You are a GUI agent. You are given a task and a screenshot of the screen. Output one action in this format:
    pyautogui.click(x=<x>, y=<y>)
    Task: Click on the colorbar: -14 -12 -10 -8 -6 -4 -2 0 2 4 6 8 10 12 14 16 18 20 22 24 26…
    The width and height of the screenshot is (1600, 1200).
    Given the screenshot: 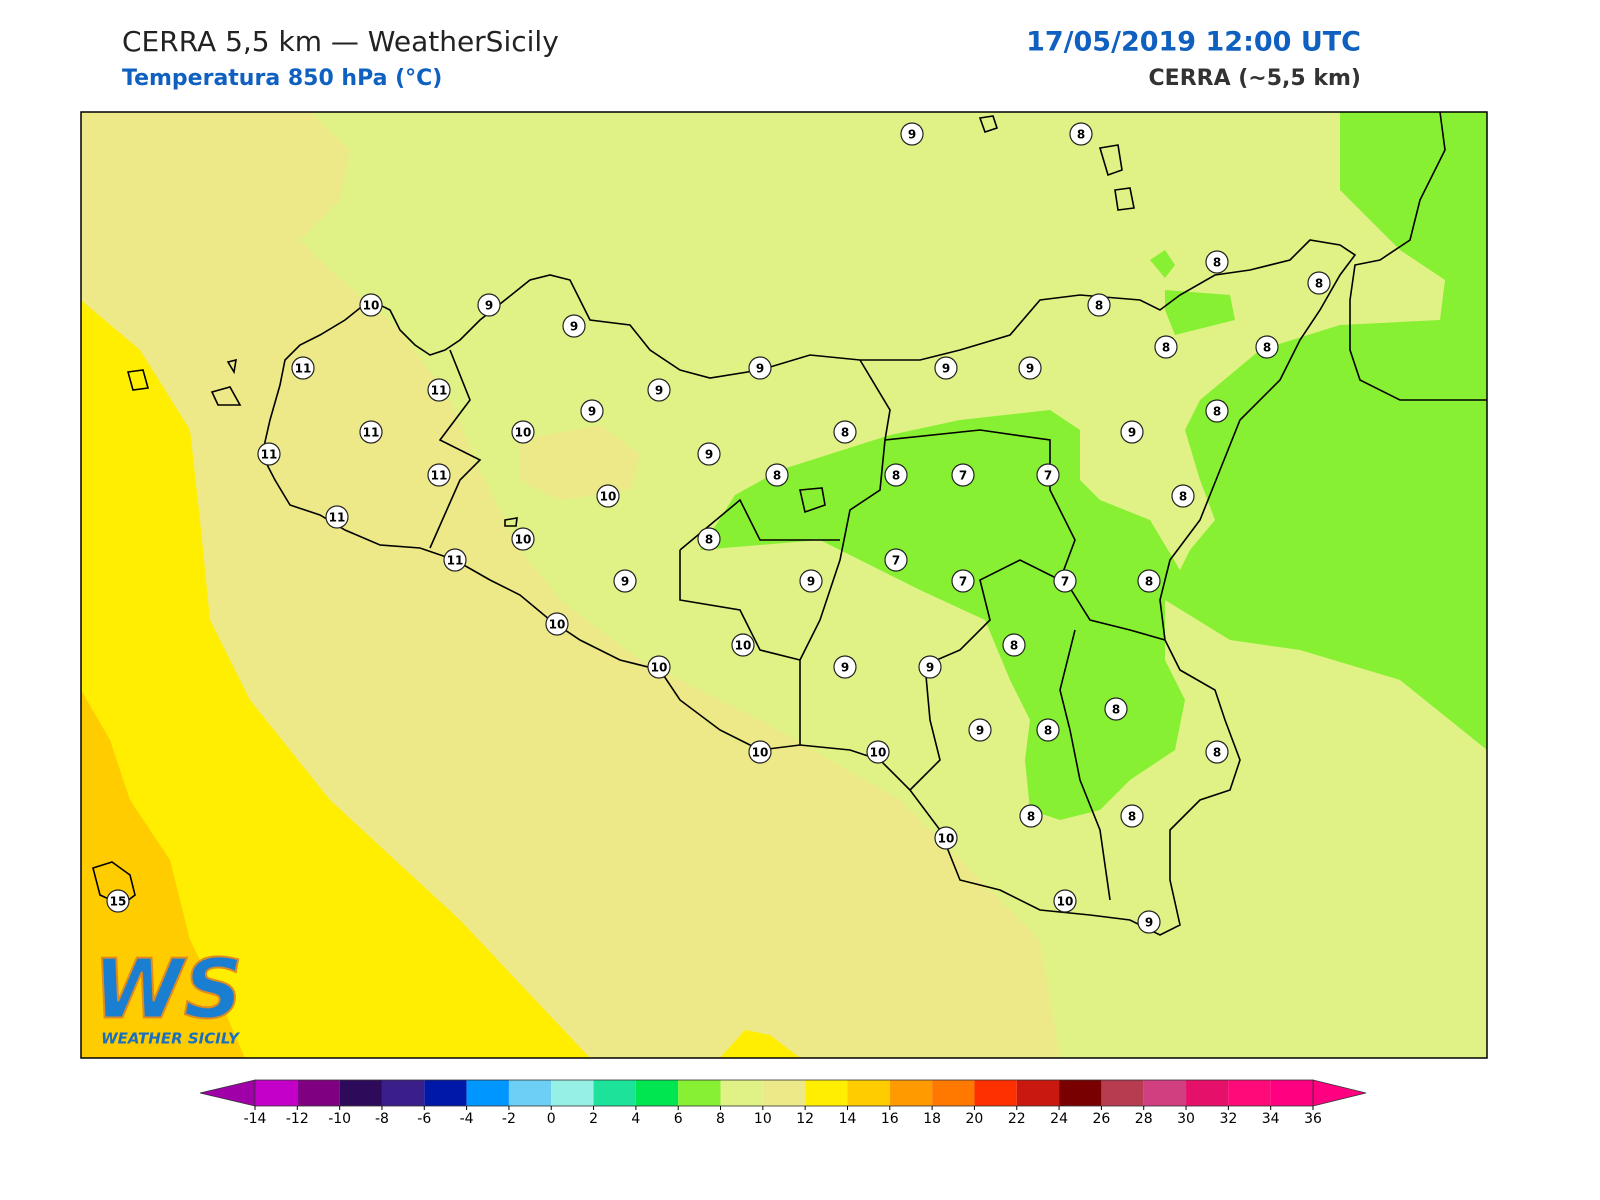 What is the action you would take?
    pyautogui.click(x=783, y=1103)
    